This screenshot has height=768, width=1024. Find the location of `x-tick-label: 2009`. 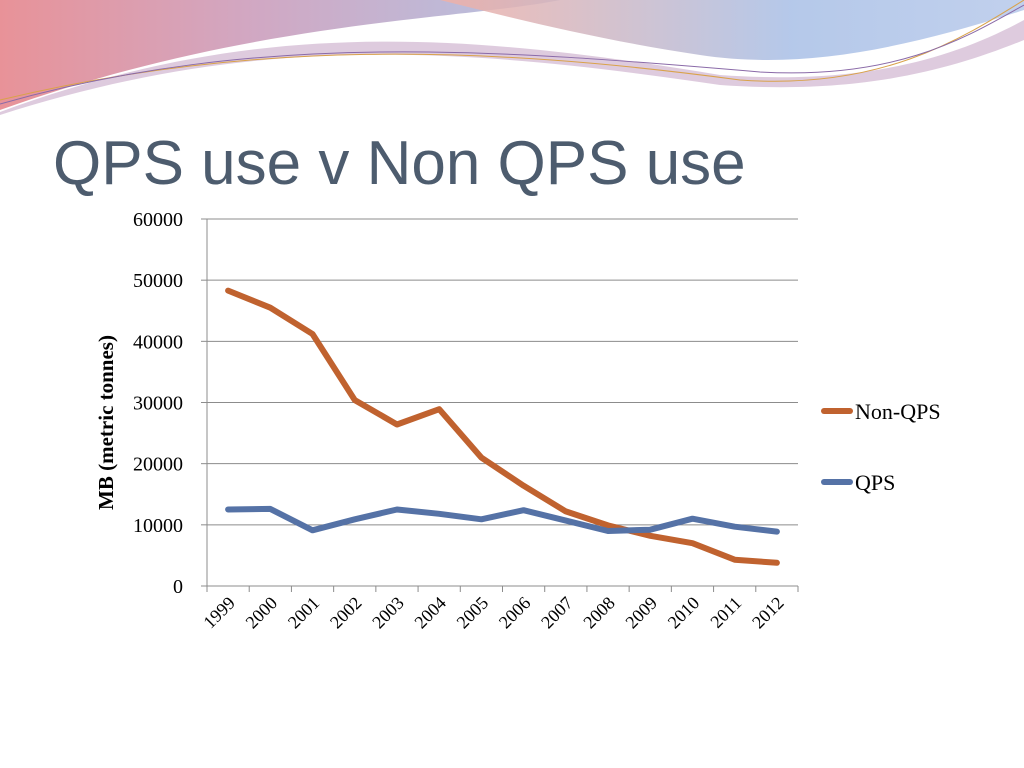

x-tick-label: 2009 is located at coordinates (641, 613).